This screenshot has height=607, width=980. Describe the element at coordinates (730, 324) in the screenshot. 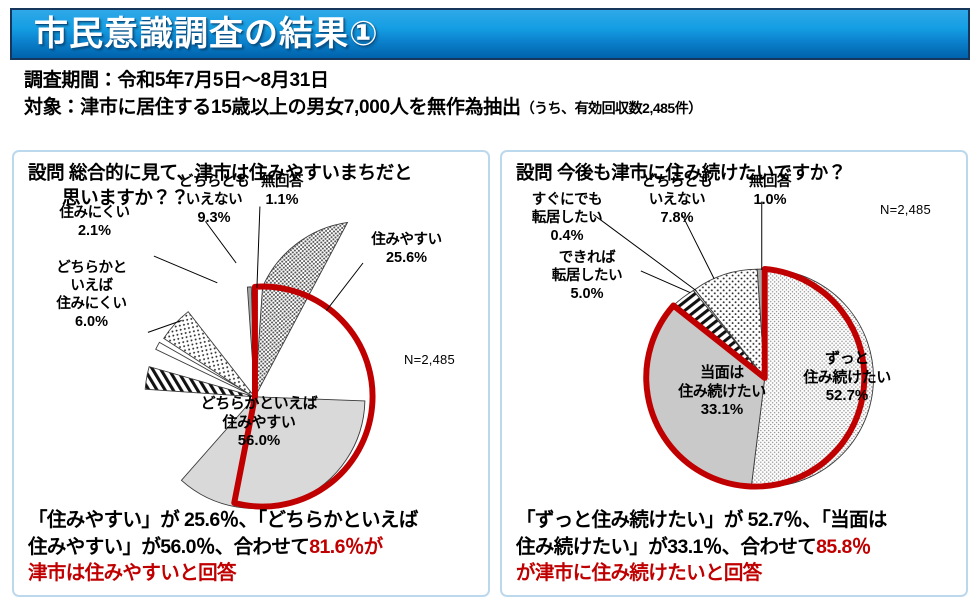

I see `pie-slice-neither-right` at that location.